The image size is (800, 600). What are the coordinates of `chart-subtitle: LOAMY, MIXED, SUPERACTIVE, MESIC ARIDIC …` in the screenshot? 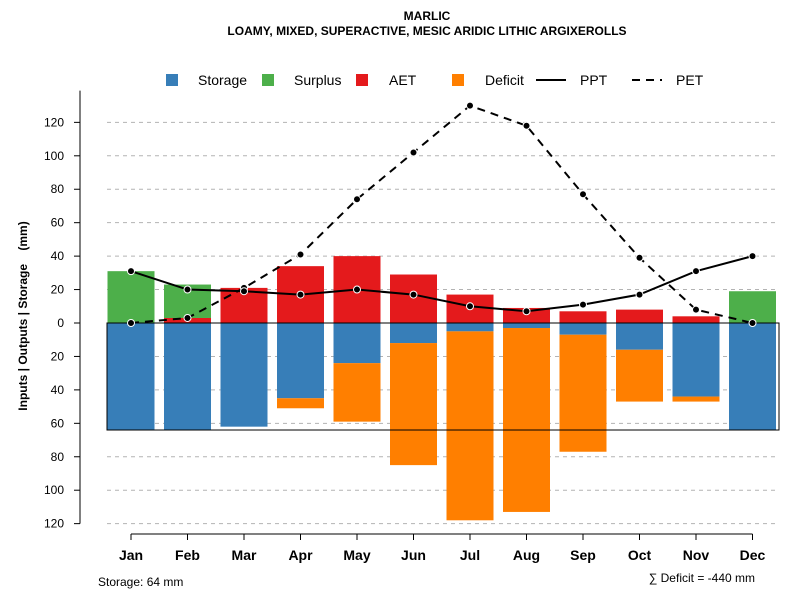 It's located at (426, 31).